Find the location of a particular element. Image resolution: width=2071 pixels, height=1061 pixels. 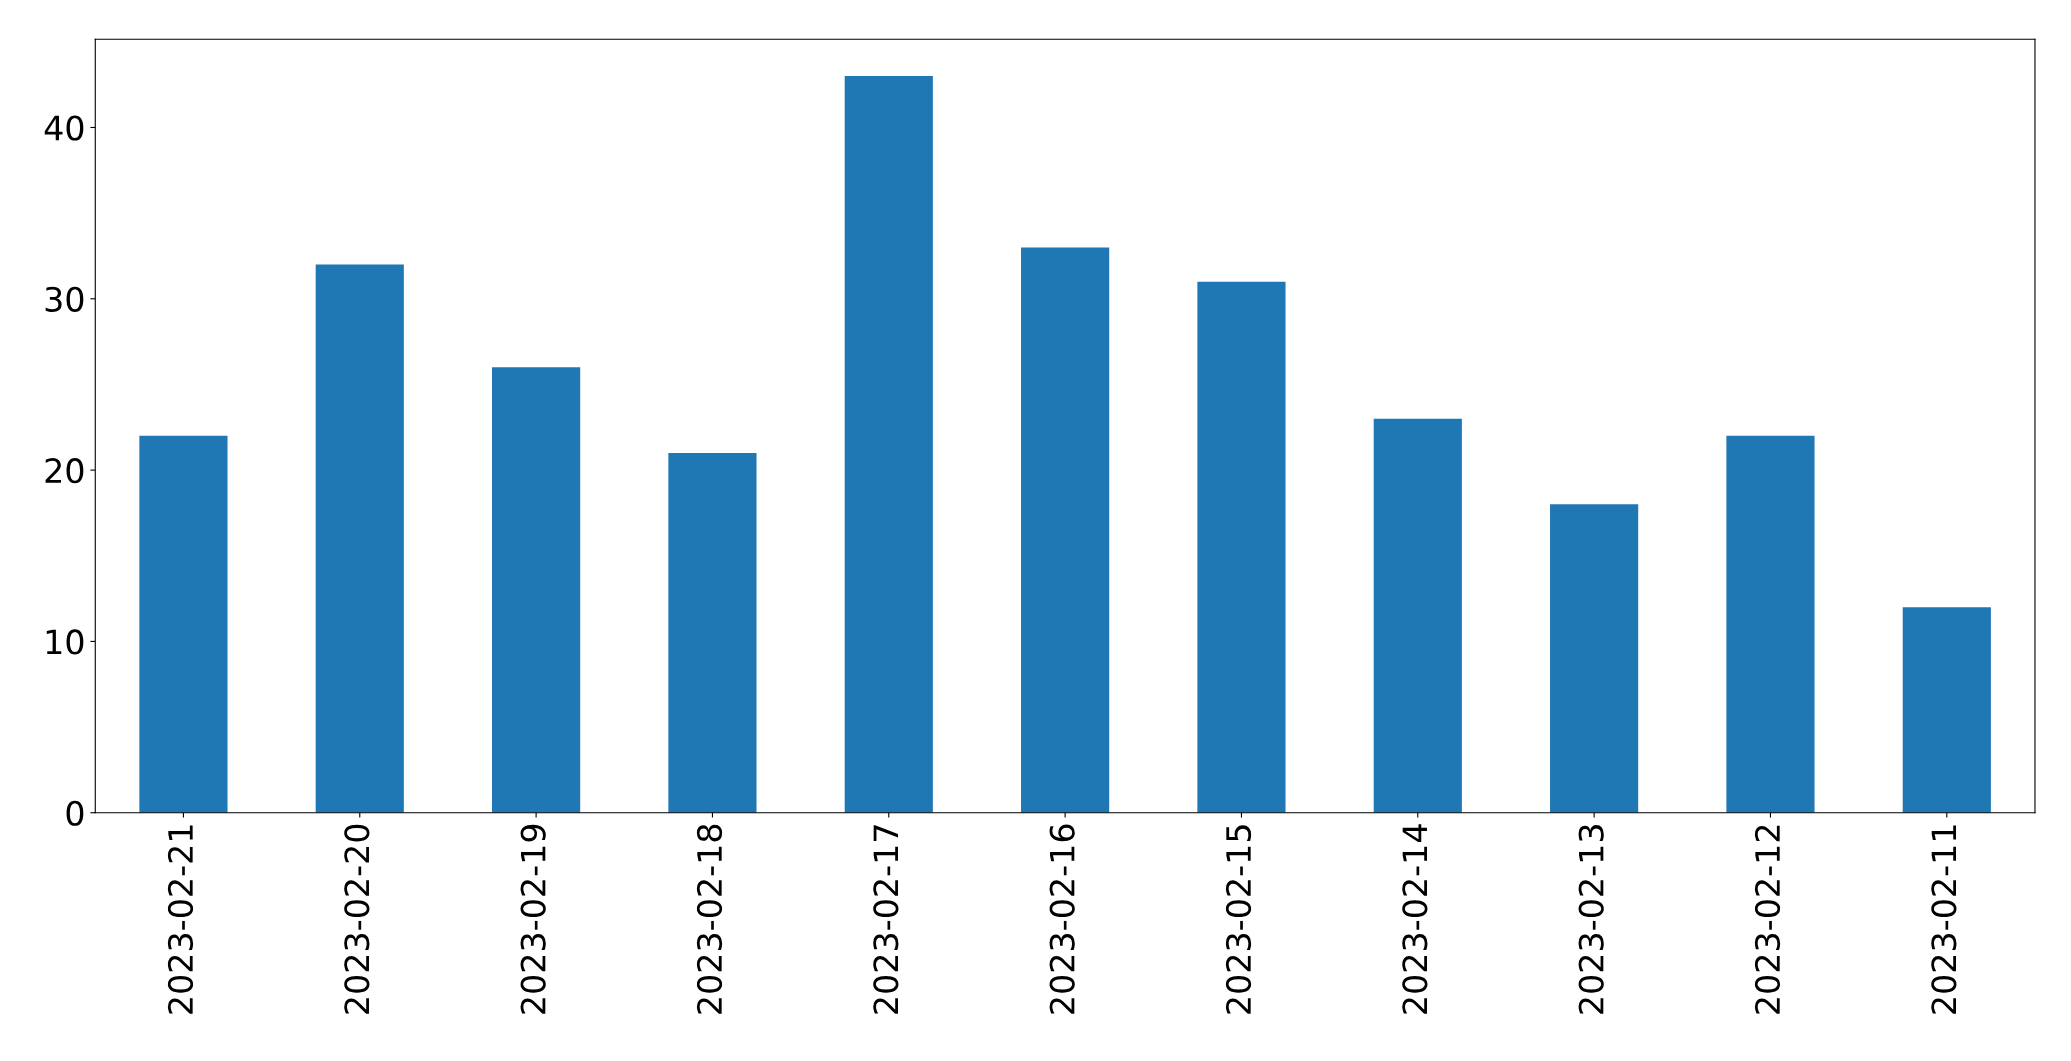

x-tick-label: 2023-02-17 is located at coordinates (886, 919).